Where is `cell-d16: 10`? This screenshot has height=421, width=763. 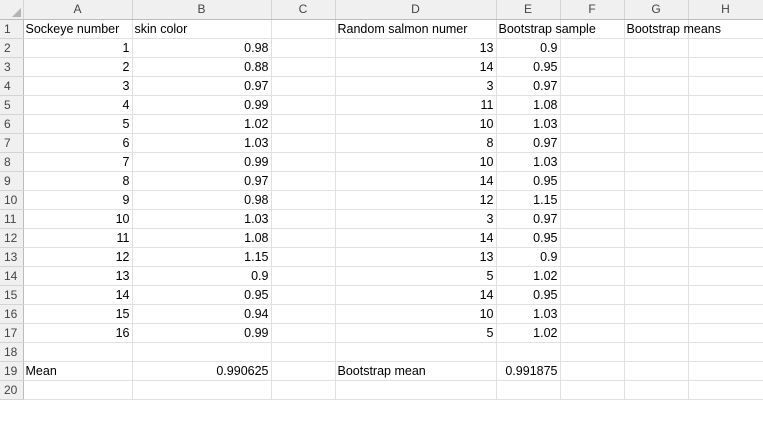
cell-d16: 10 is located at coordinates (416, 314).